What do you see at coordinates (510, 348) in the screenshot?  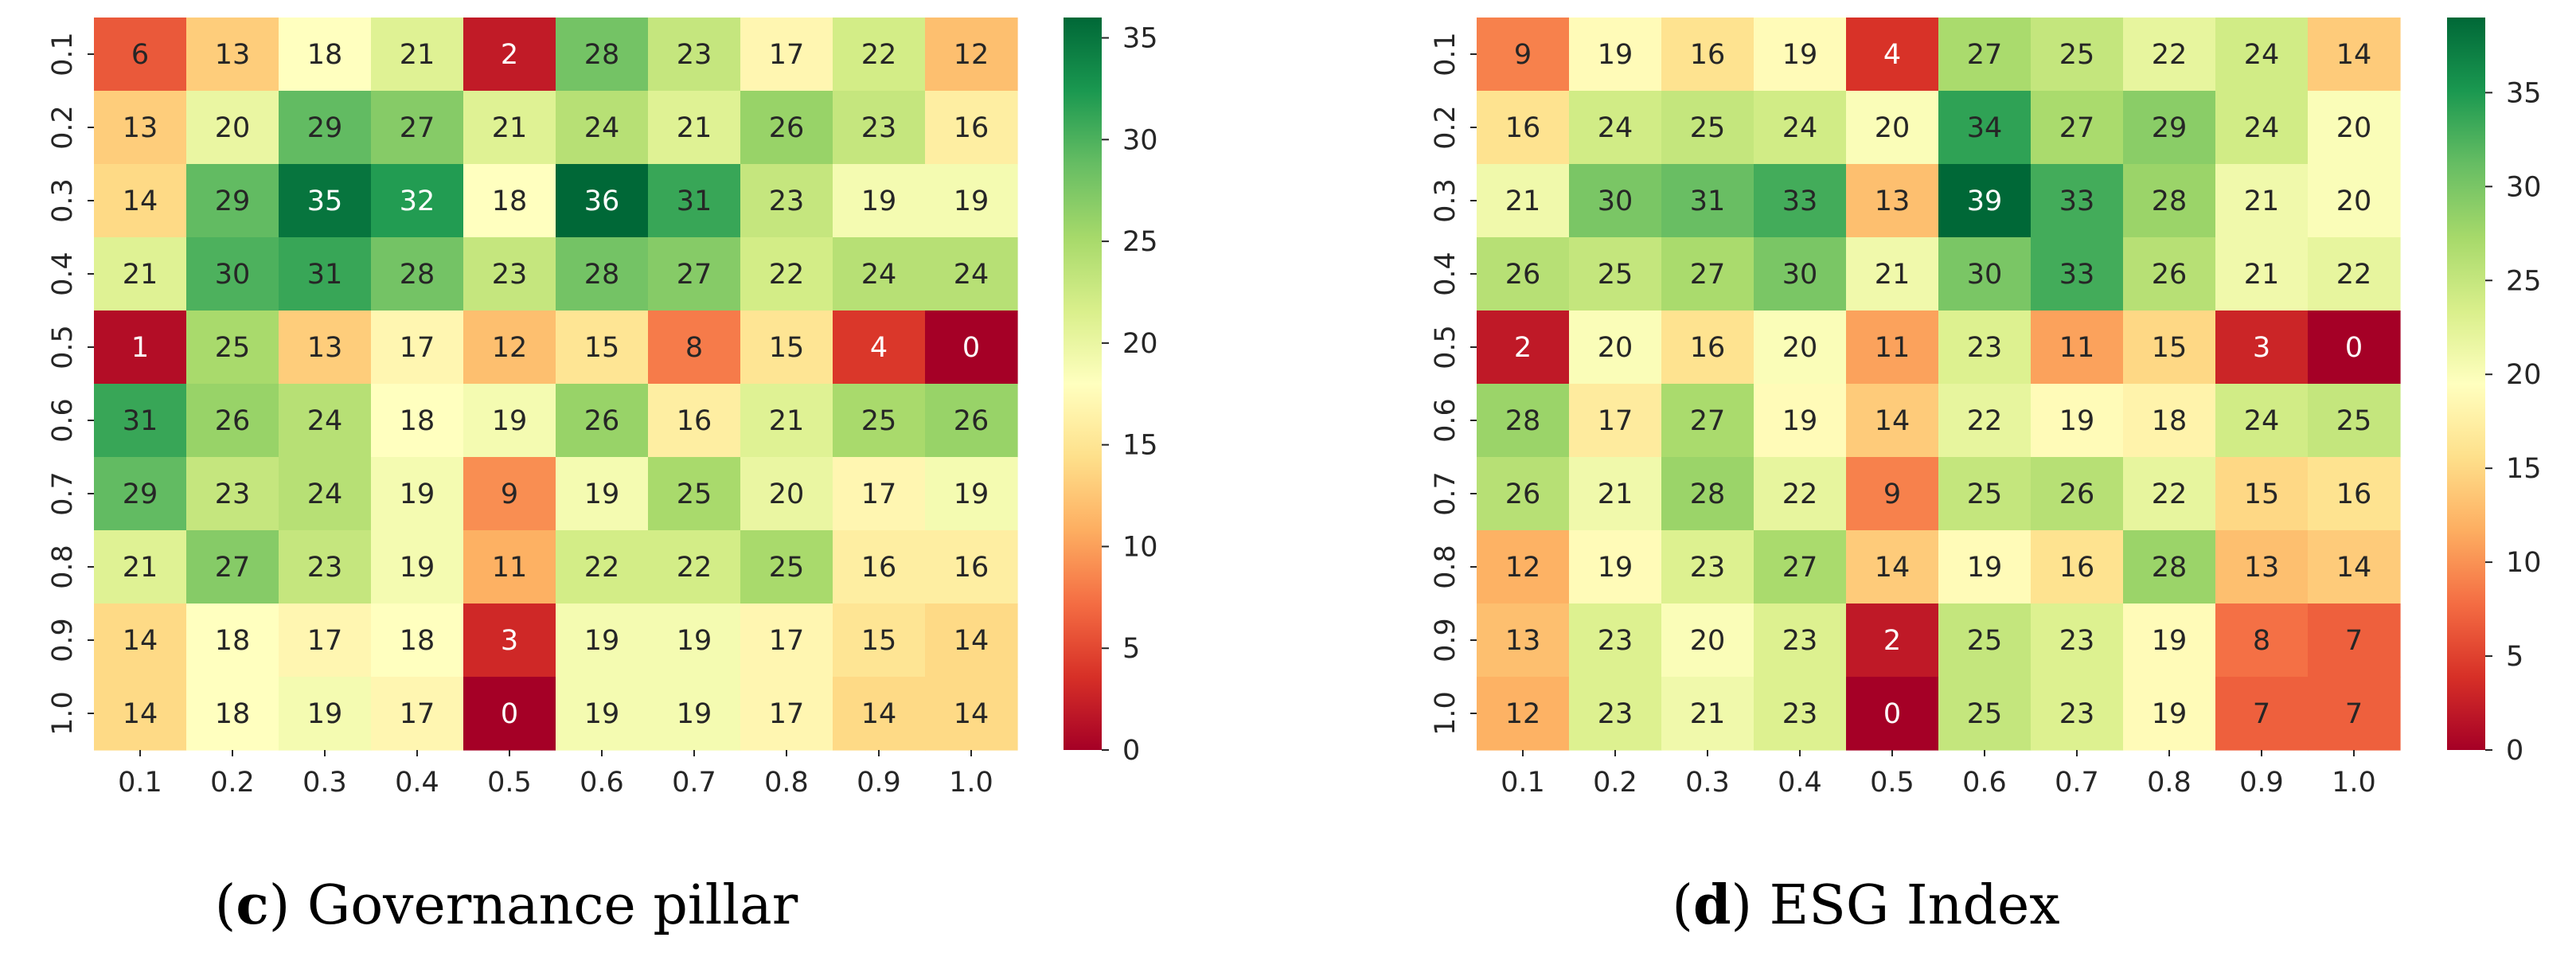 I see `cell-value-label: 12` at bounding box center [510, 348].